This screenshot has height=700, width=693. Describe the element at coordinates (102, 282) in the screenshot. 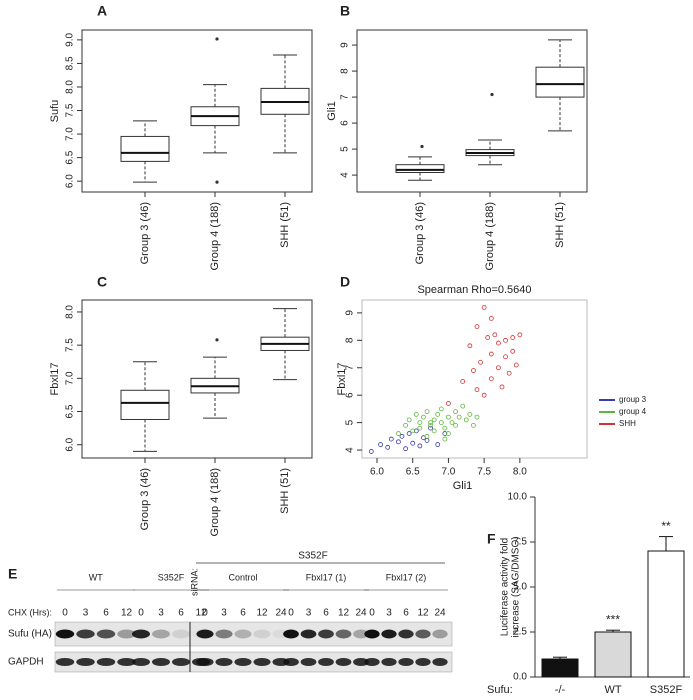

I see `panel-label: C` at that location.